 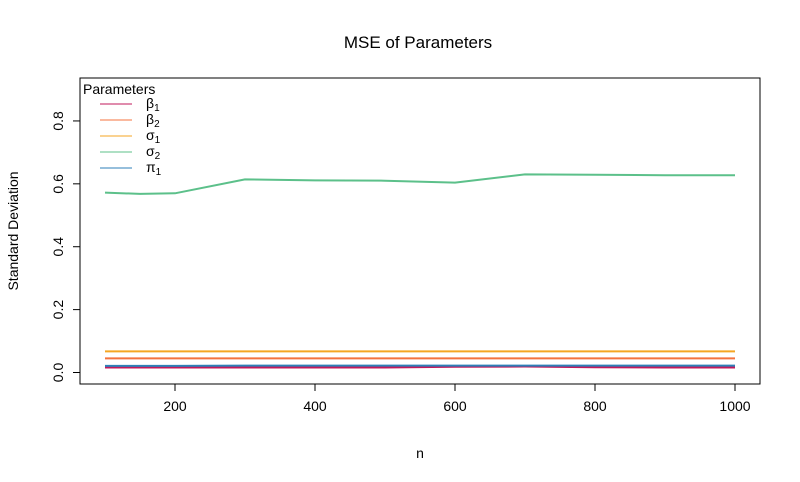 I want to click on legend-entry: π1, so click(x=154, y=168).